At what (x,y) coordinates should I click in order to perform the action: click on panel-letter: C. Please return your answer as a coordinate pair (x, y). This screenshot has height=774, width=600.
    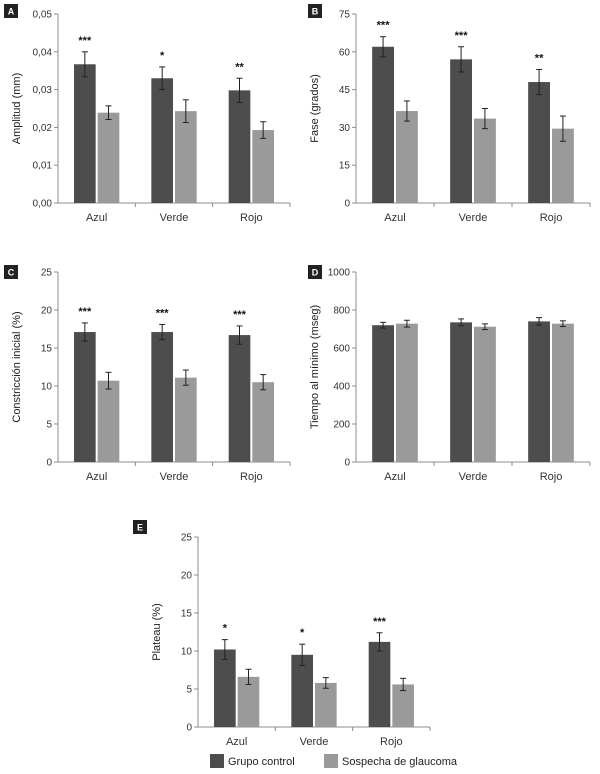
    Looking at the image, I should click on (11, 273).